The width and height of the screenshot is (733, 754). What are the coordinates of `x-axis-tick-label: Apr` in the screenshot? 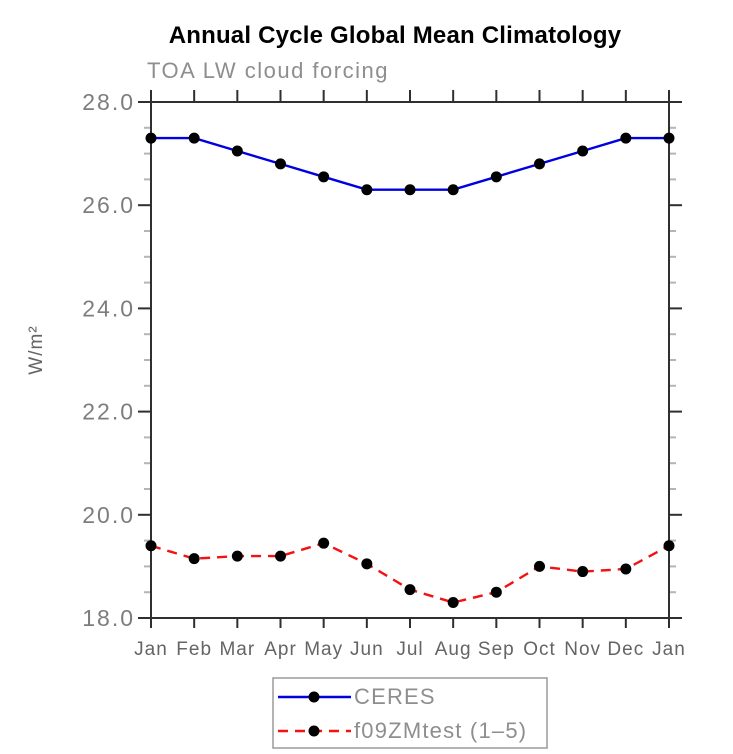 It's located at (280, 649).